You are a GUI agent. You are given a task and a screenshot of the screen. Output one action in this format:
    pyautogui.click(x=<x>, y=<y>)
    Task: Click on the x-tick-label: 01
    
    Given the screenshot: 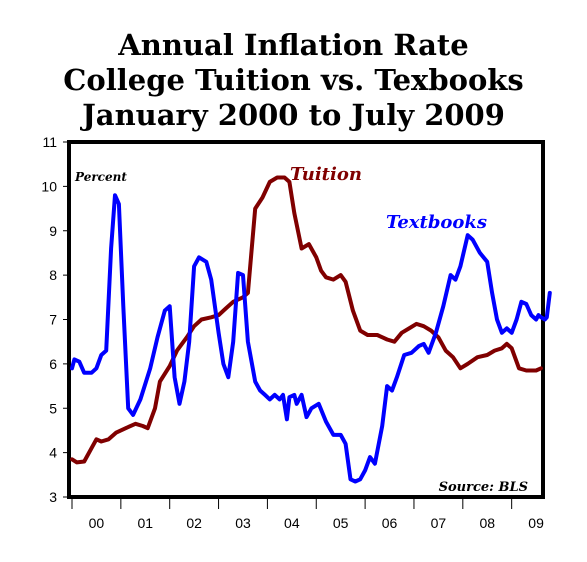 What is the action you would take?
    pyautogui.click(x=145, y=523)
    